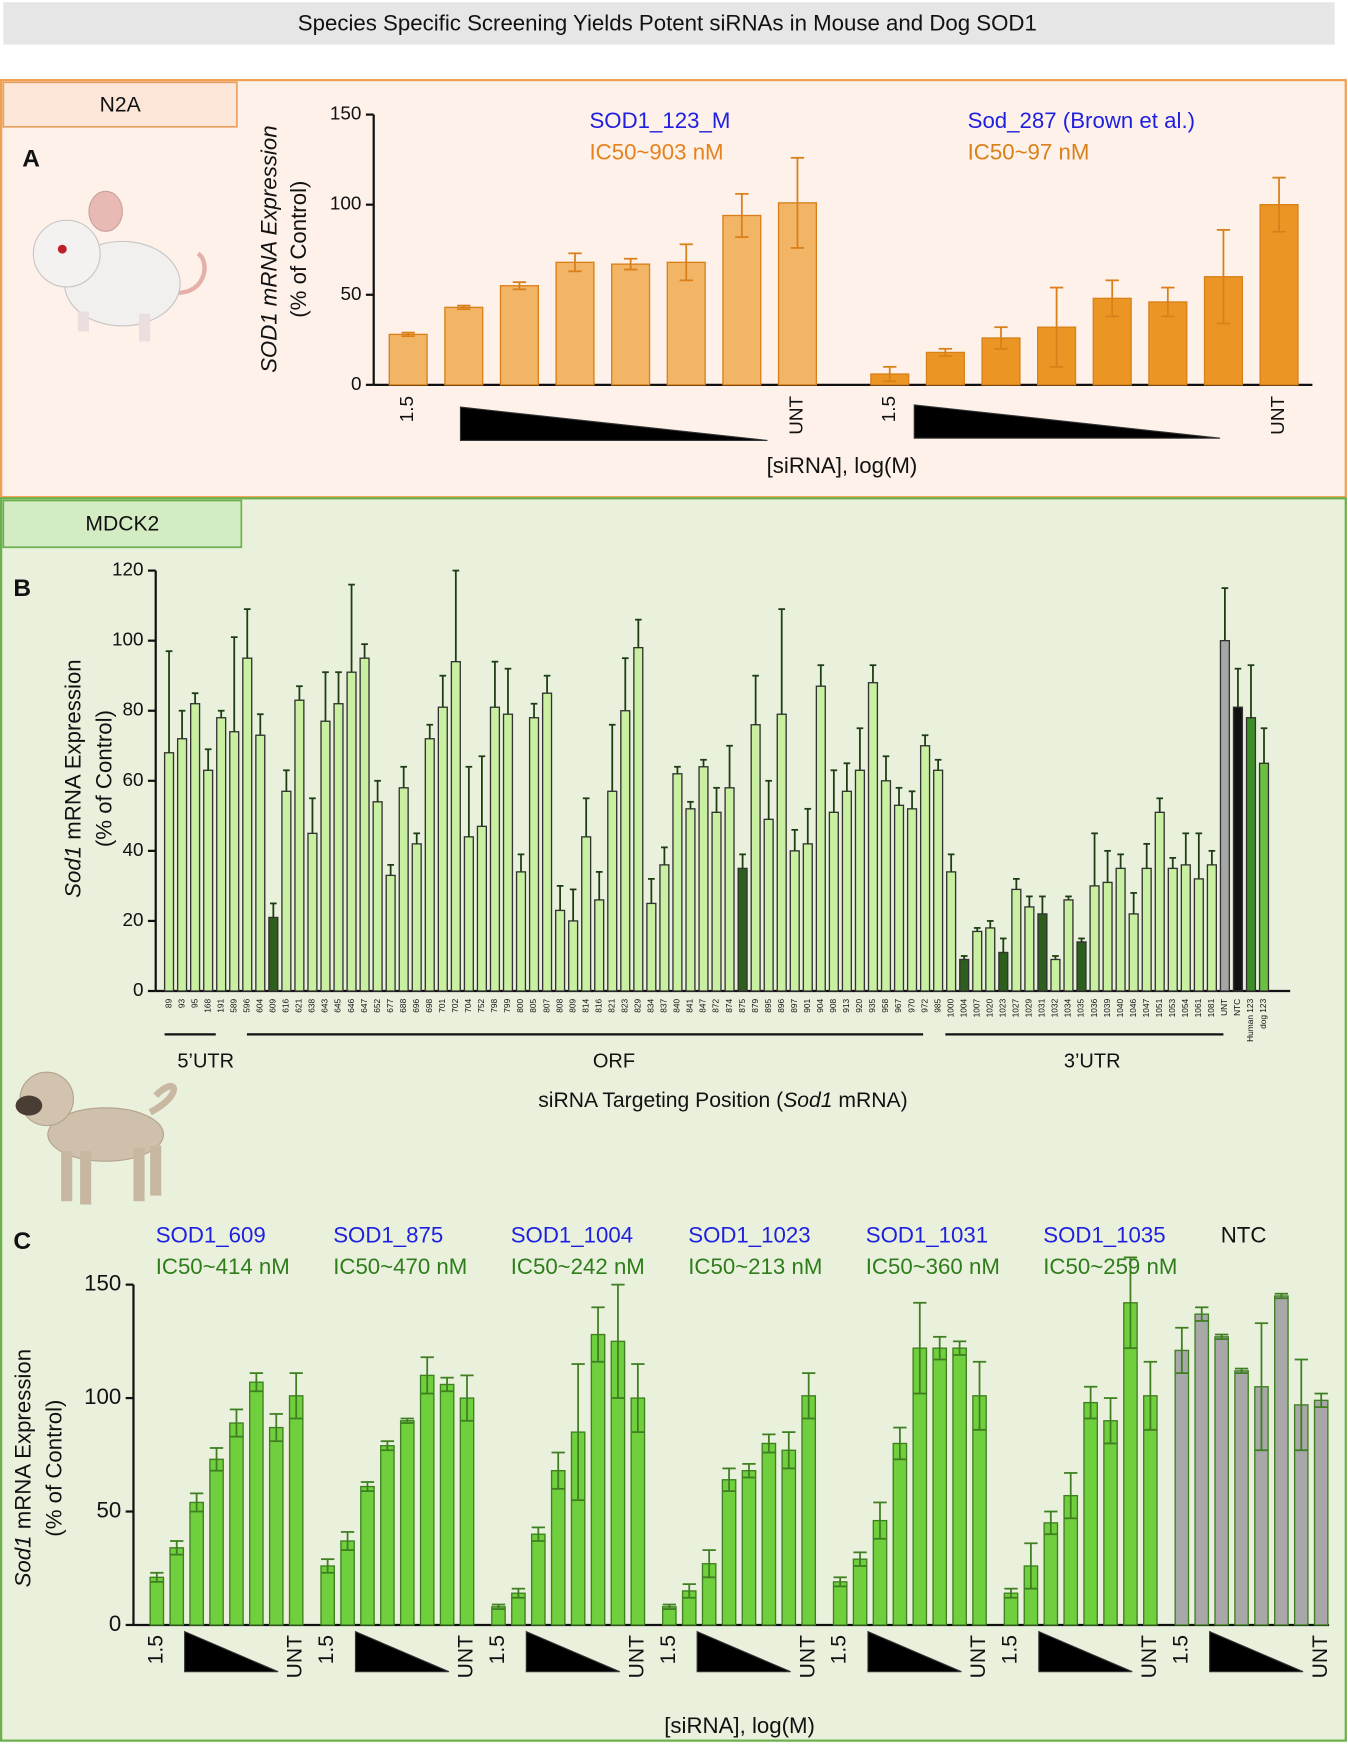  Describe the element at coordinates (742, 1005) in the screenshot. I see `x-tick-label: 875` at that location.